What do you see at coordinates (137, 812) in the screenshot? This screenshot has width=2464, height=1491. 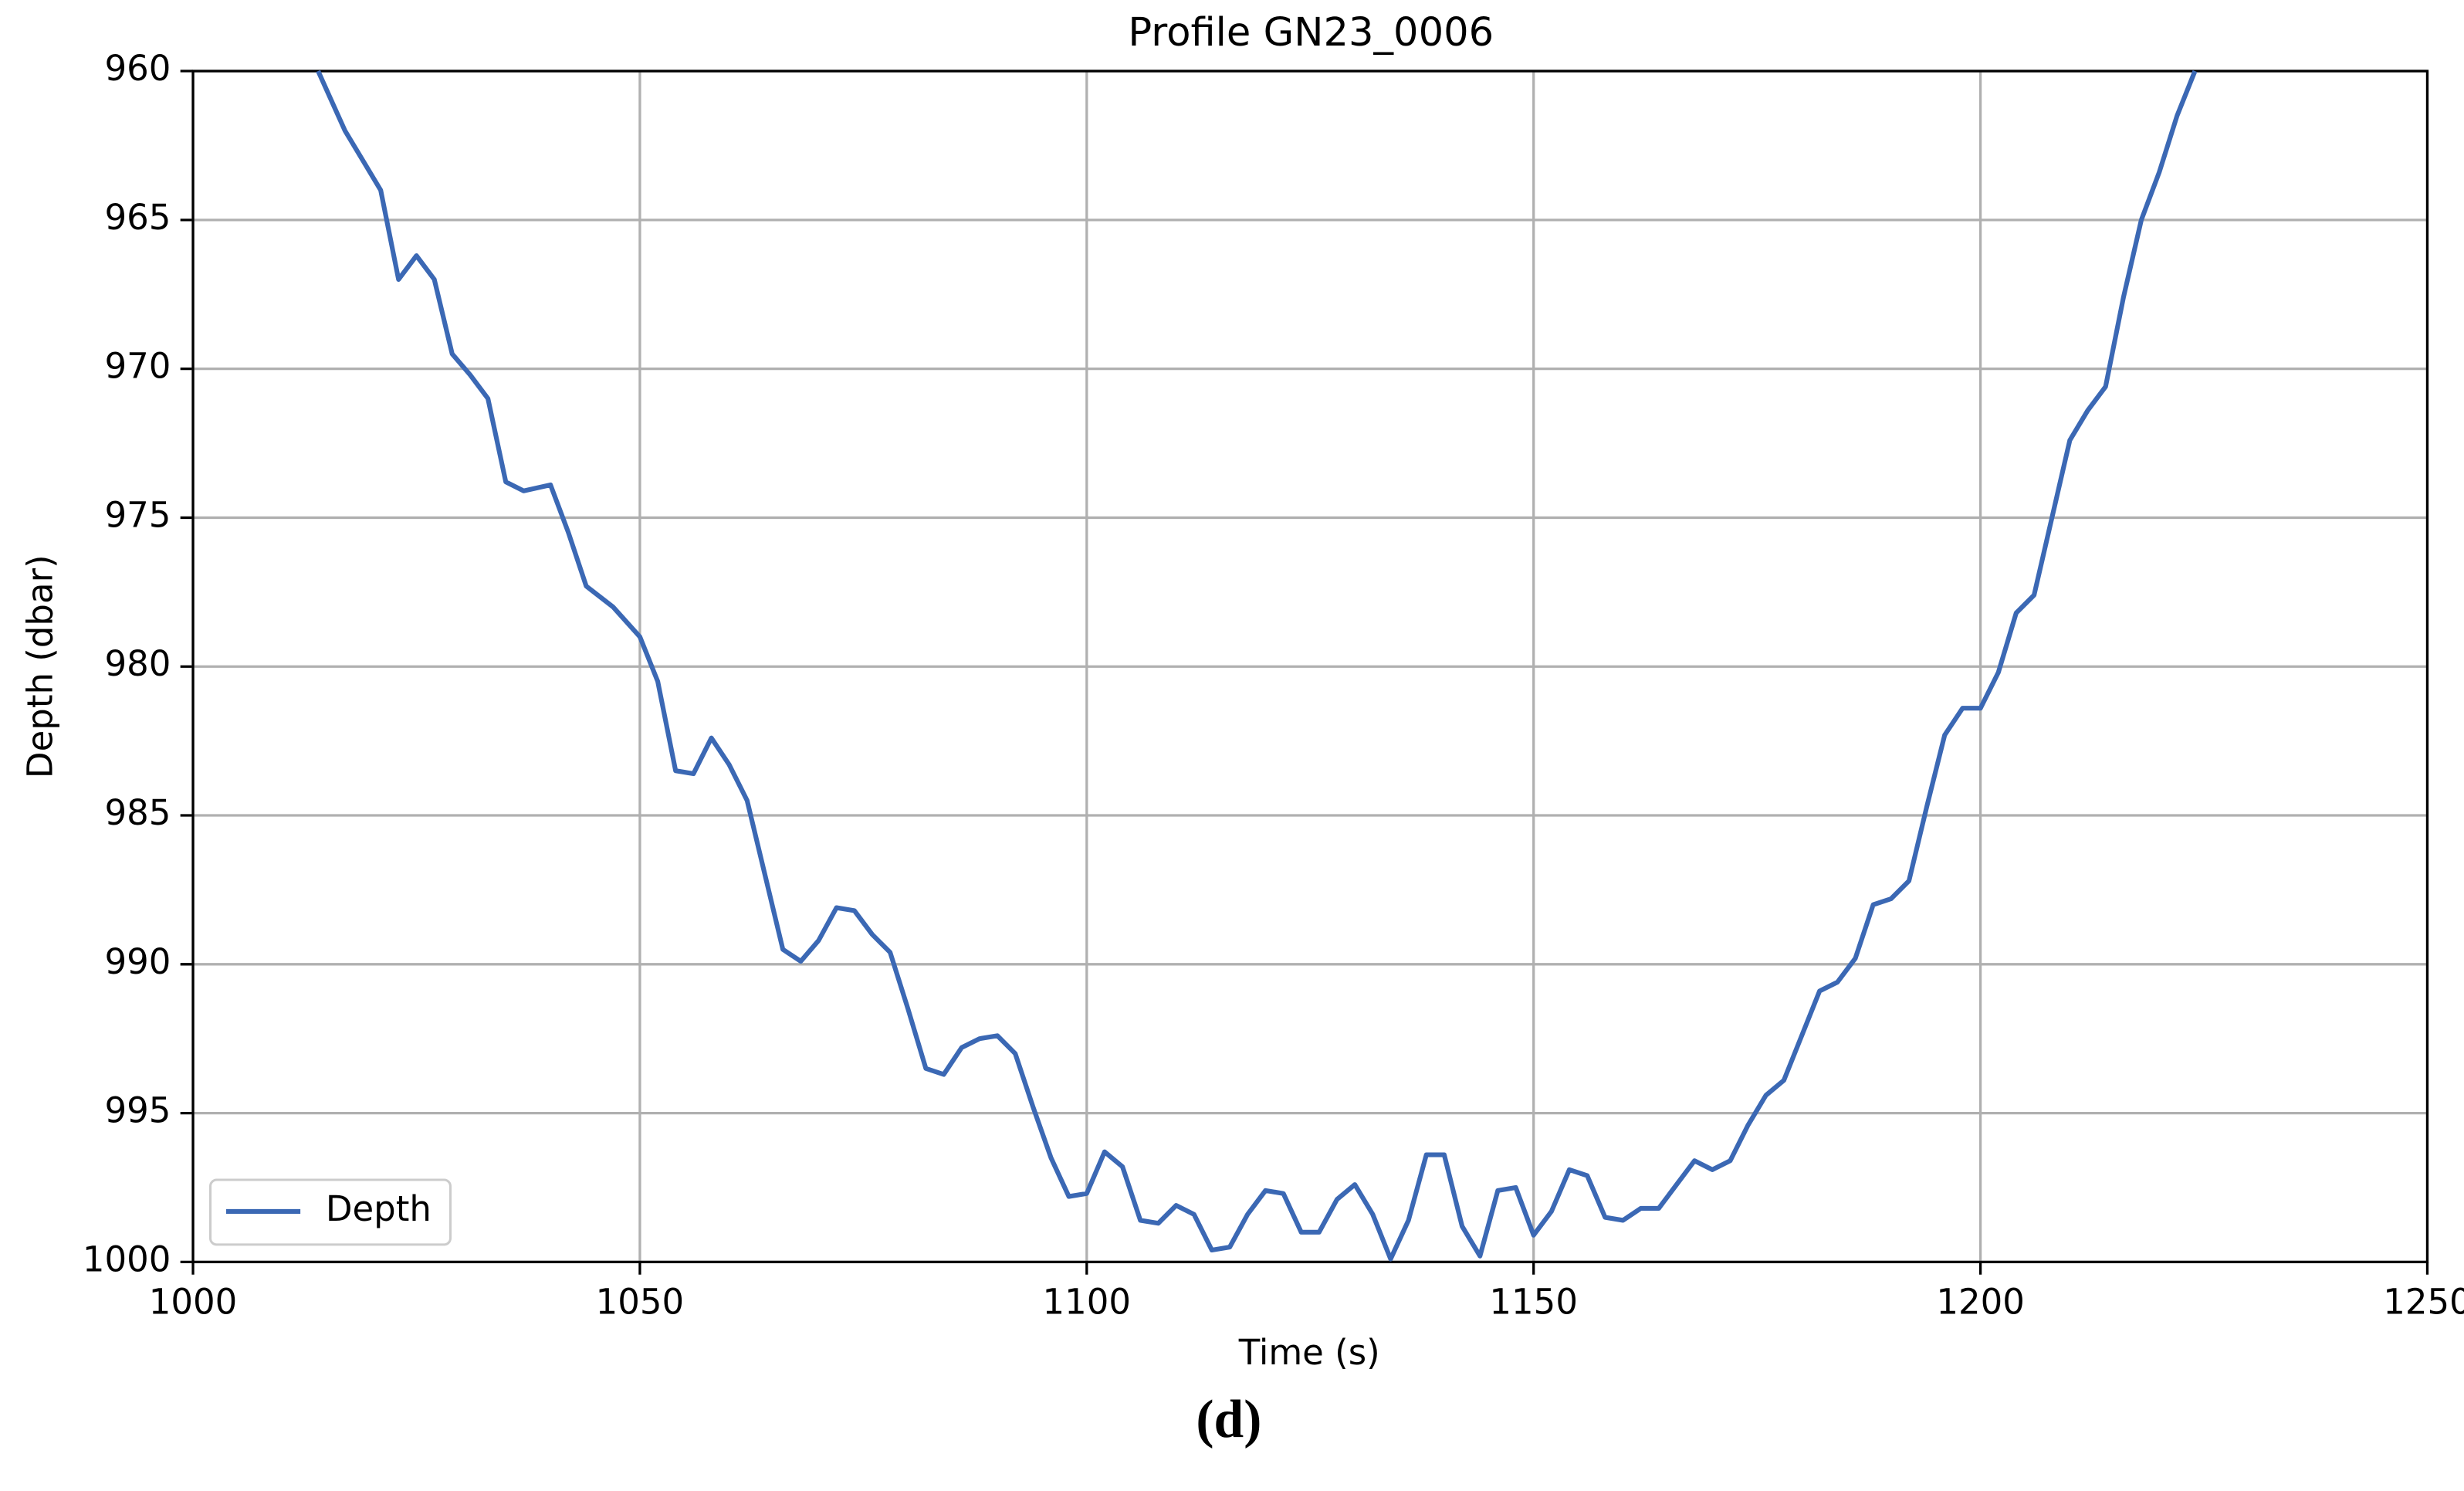 I see `y-tick-label: 985` at bounding box center [137, 812].